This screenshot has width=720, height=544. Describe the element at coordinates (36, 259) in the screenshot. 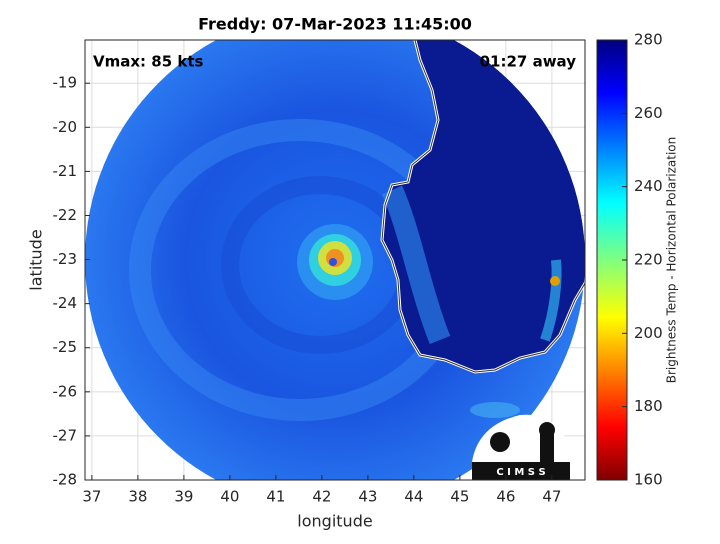

I see `y-axis-label: latitude` at that location.